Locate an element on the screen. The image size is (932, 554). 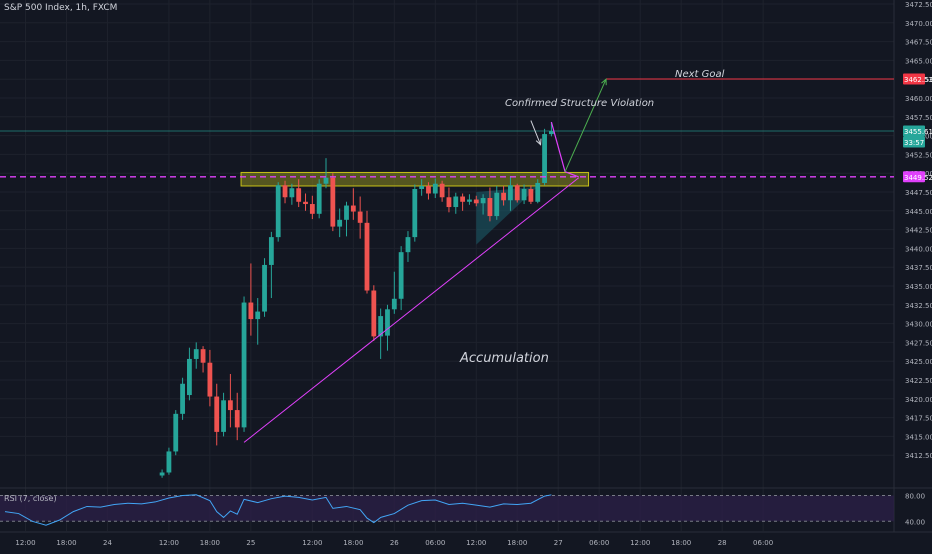
time-tick-label: 26 is located at coordinates (394, 543).